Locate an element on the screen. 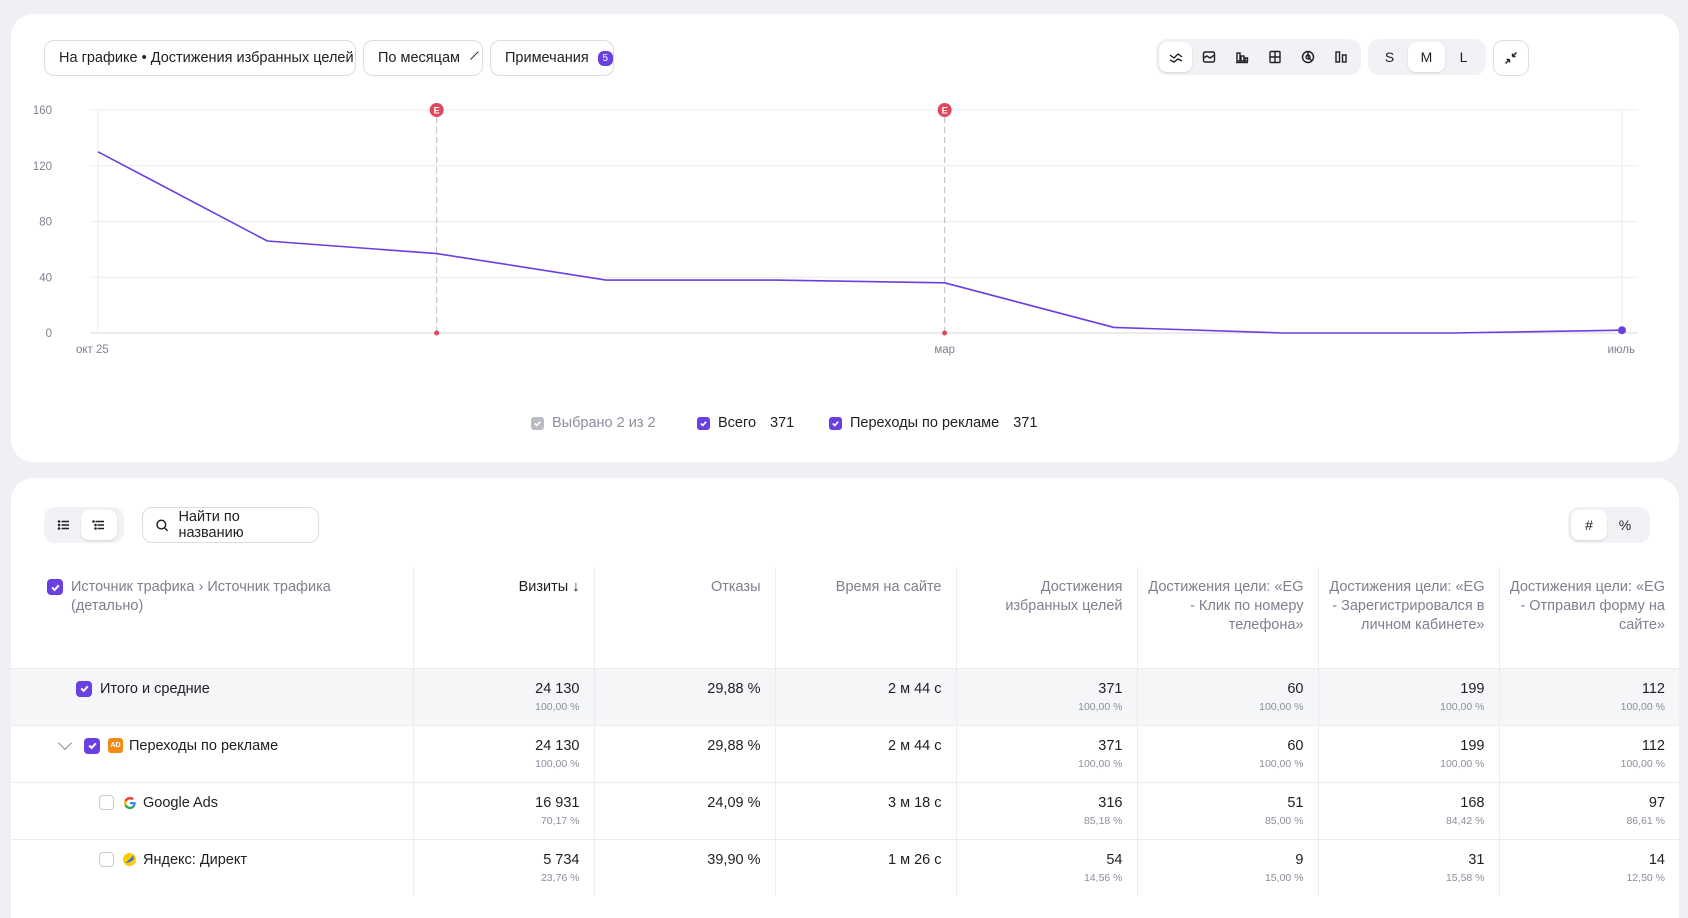  cell-goals: 316 85,18 % is located at coordinates (1047, 810).